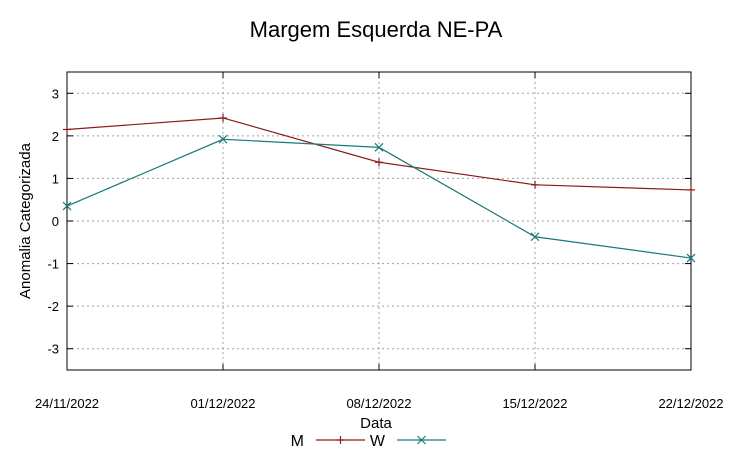 Image resolution: width=753 pixels, height=459 pixels. What do you see at coordinates (25, 220) in the screenshot?
I see `y-axis-label: Anomalia Categorizada` at bounding box center [25, 220].